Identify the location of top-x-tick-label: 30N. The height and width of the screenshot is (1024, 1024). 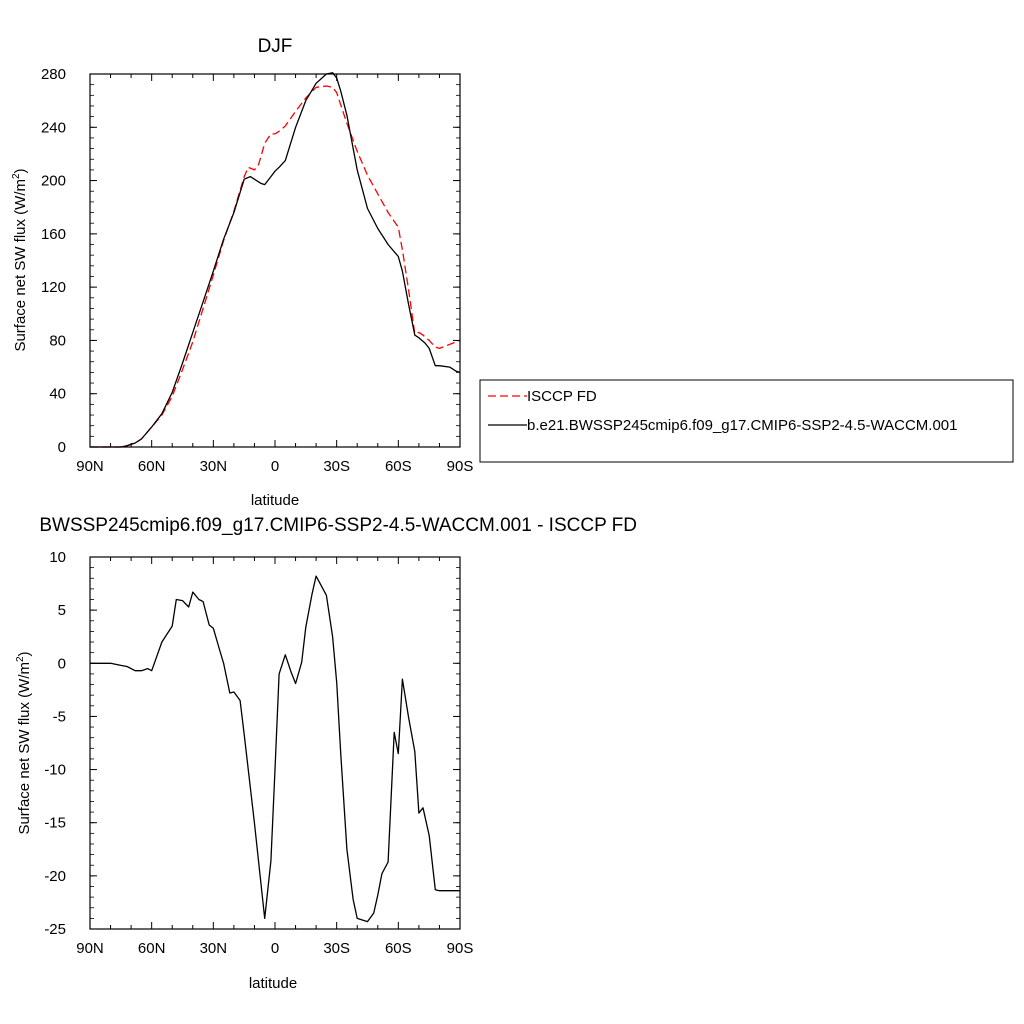
(214, 466).